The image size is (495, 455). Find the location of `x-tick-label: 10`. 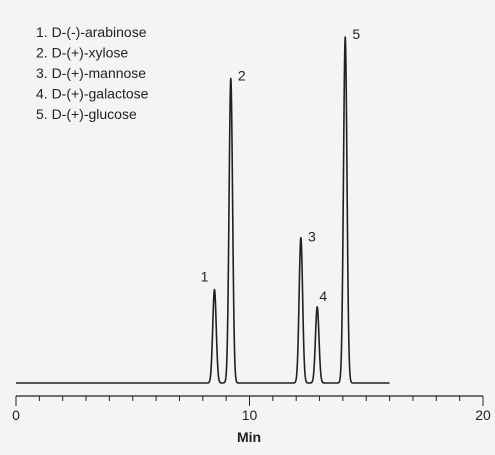

x-tick-label: 10 is located at coordinates (250, 415).